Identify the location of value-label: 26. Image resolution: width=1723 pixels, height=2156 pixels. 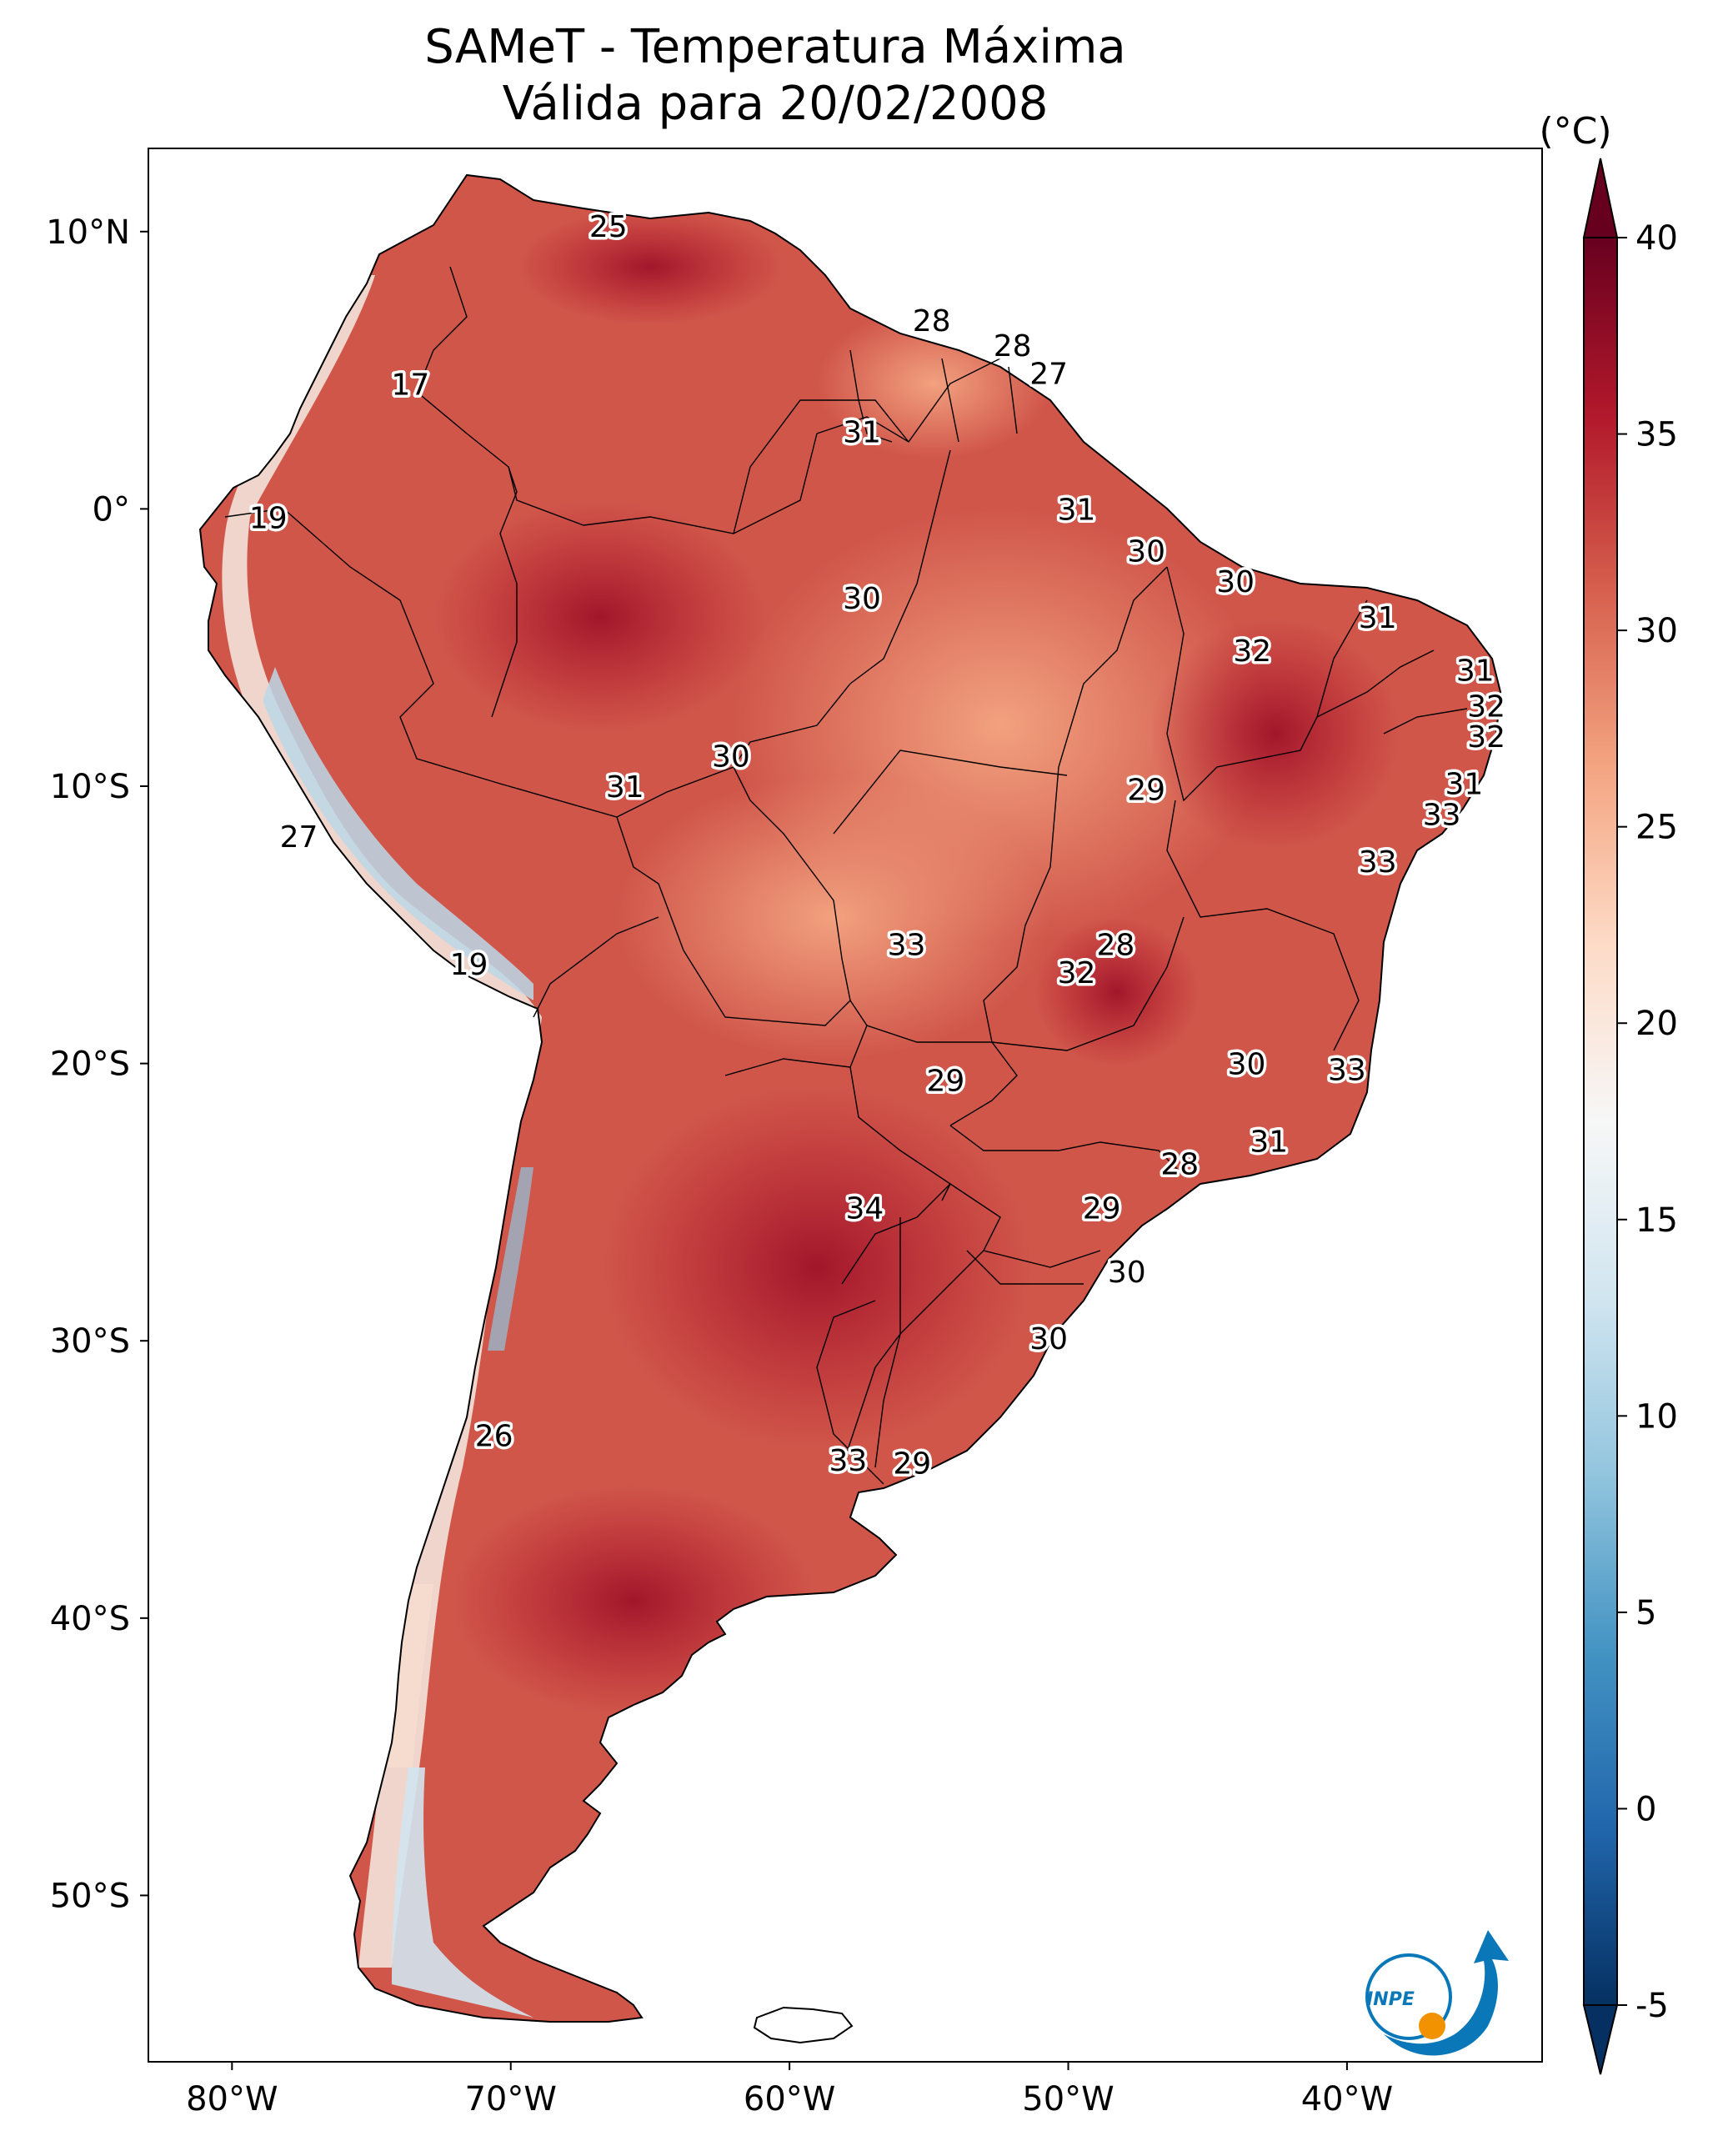
(494, 1436).